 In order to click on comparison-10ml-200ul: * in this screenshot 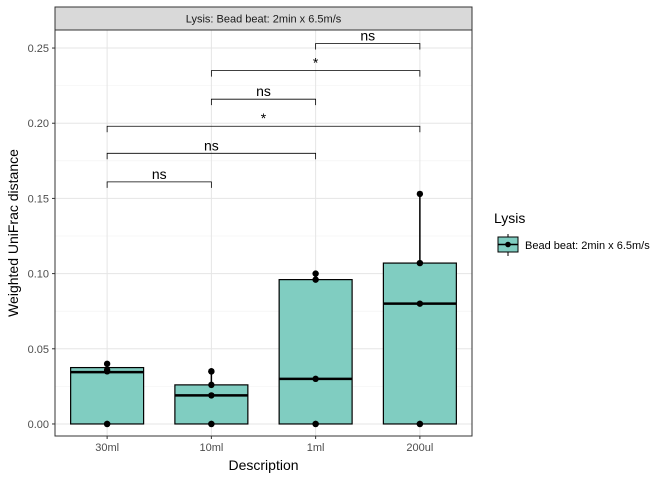, I will do `click(315, 66)`.